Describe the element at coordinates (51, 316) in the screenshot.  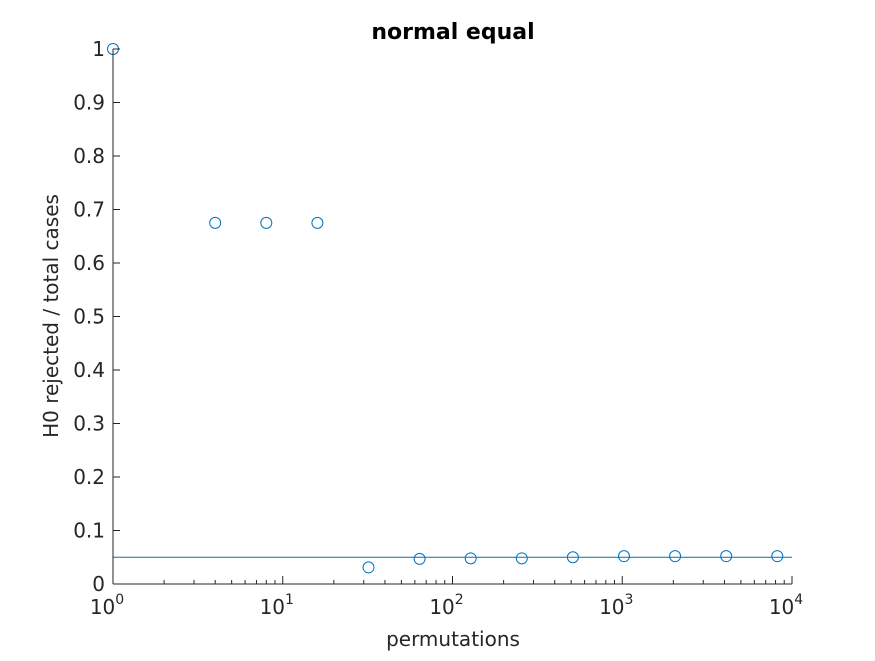
I see `y-axis-label: H0 rejected / total cases` at that location.